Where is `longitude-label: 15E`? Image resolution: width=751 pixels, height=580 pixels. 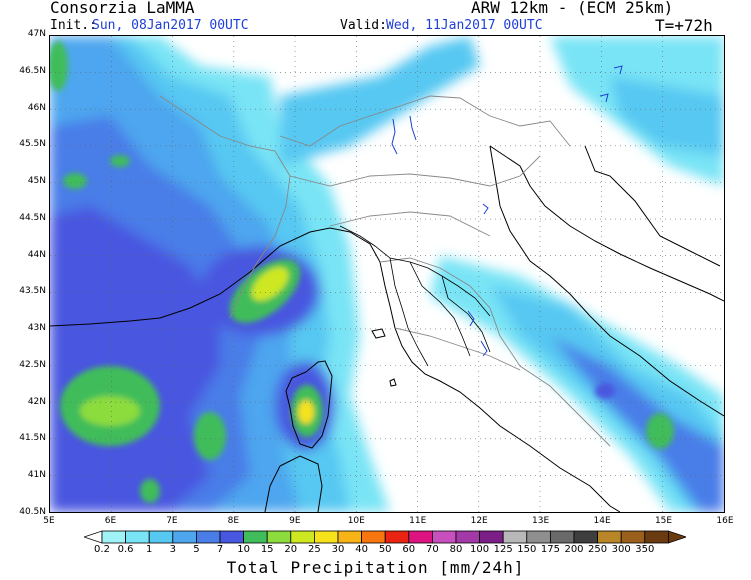
longitude-label: 15E is located at coordinates (663, 521).